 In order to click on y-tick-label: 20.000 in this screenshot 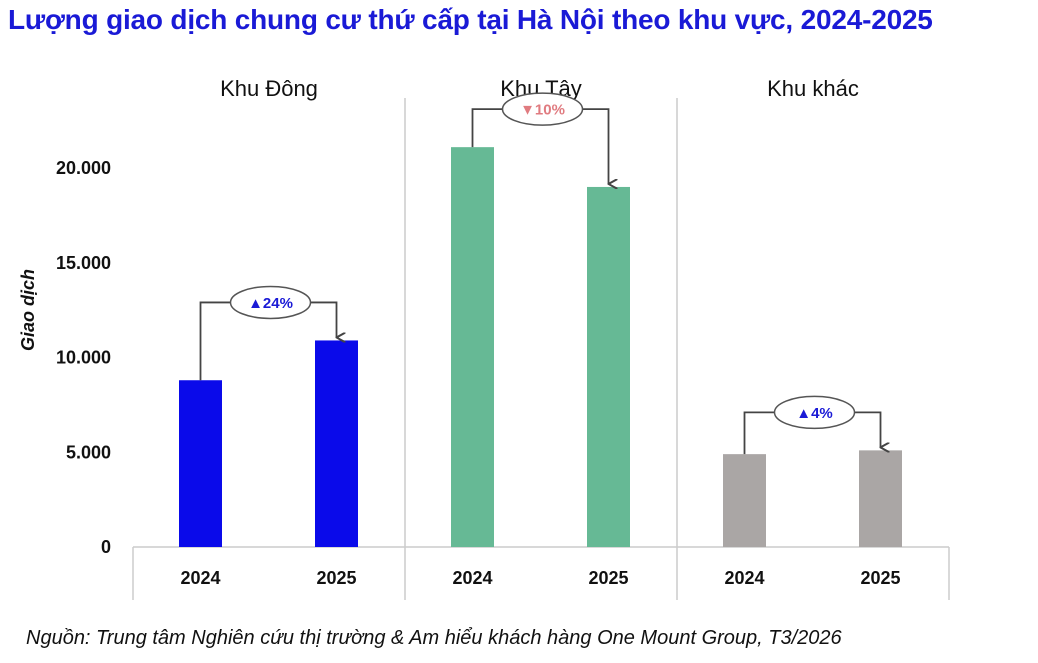, I will do `click(83, 168)`.